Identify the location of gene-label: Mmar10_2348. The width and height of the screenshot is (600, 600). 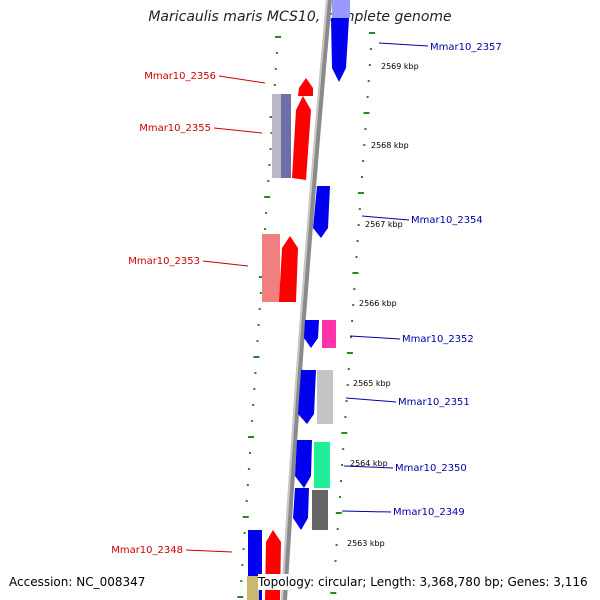
(147, 550).